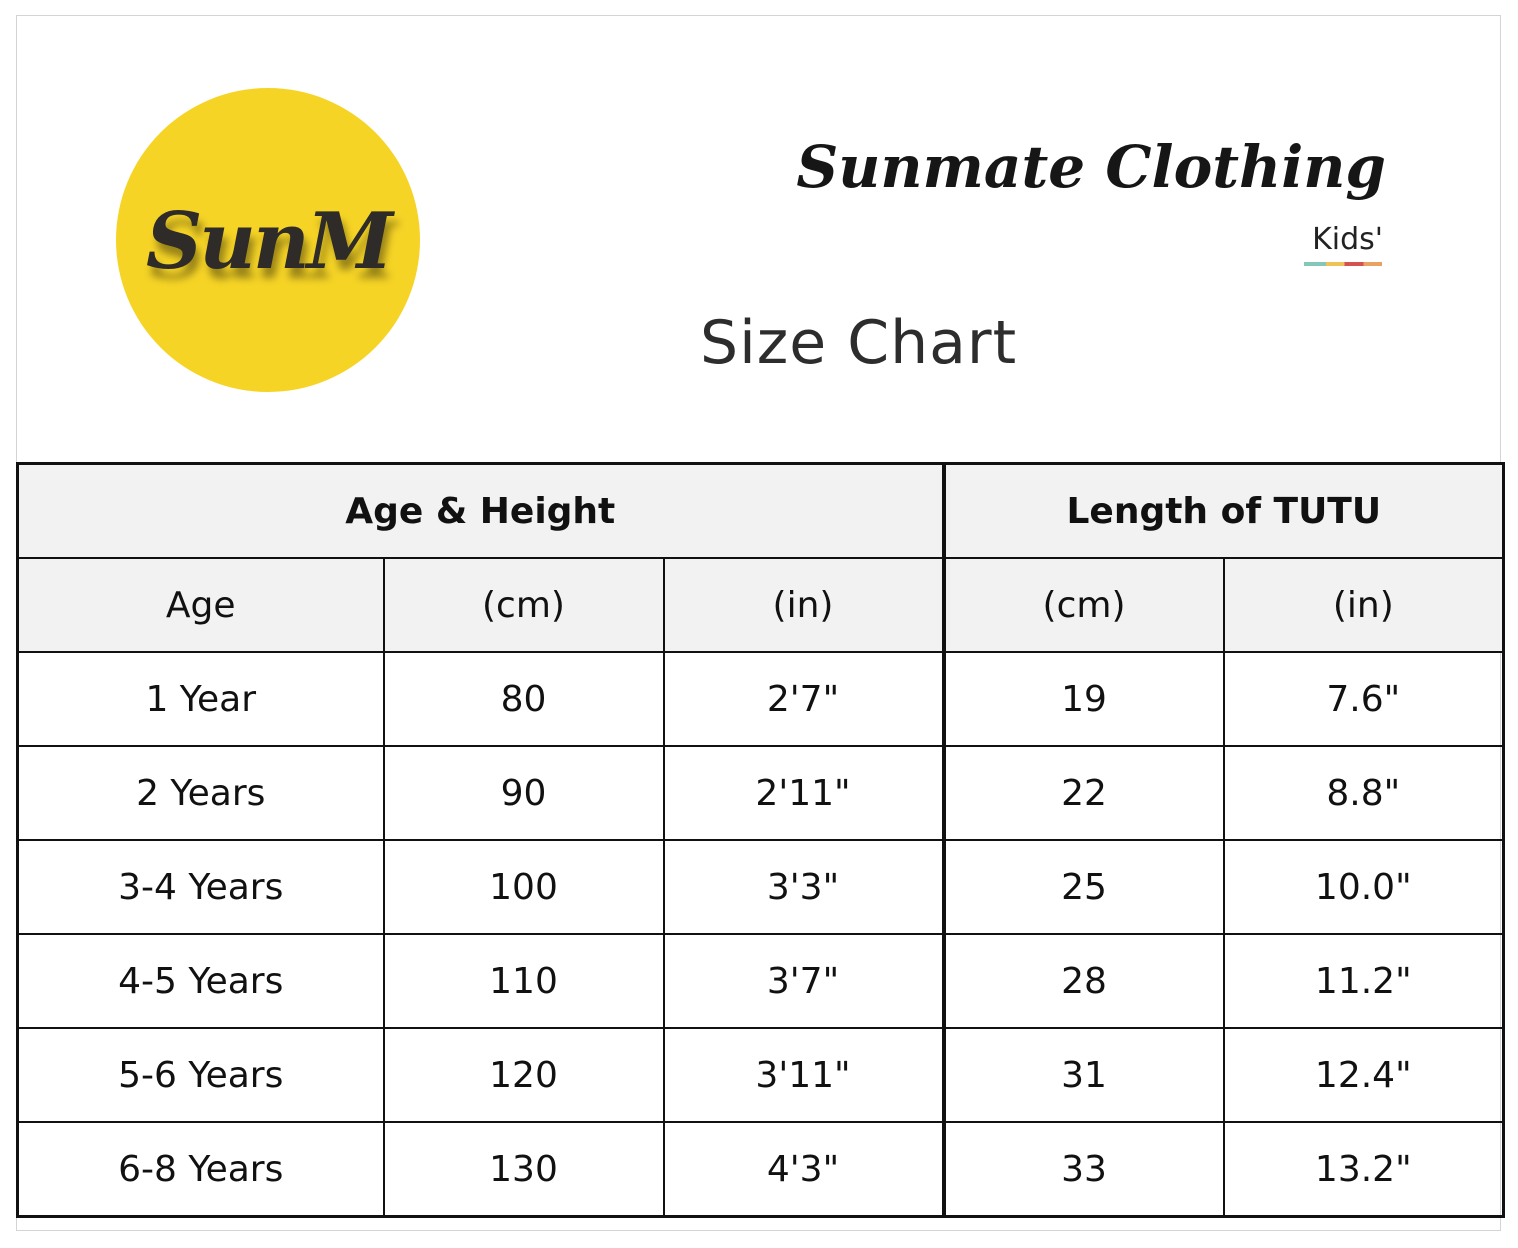 The height and width of the screenshot is (1248, 1518). I want to click on cell-height-cm: 120, so click(523, 1075).